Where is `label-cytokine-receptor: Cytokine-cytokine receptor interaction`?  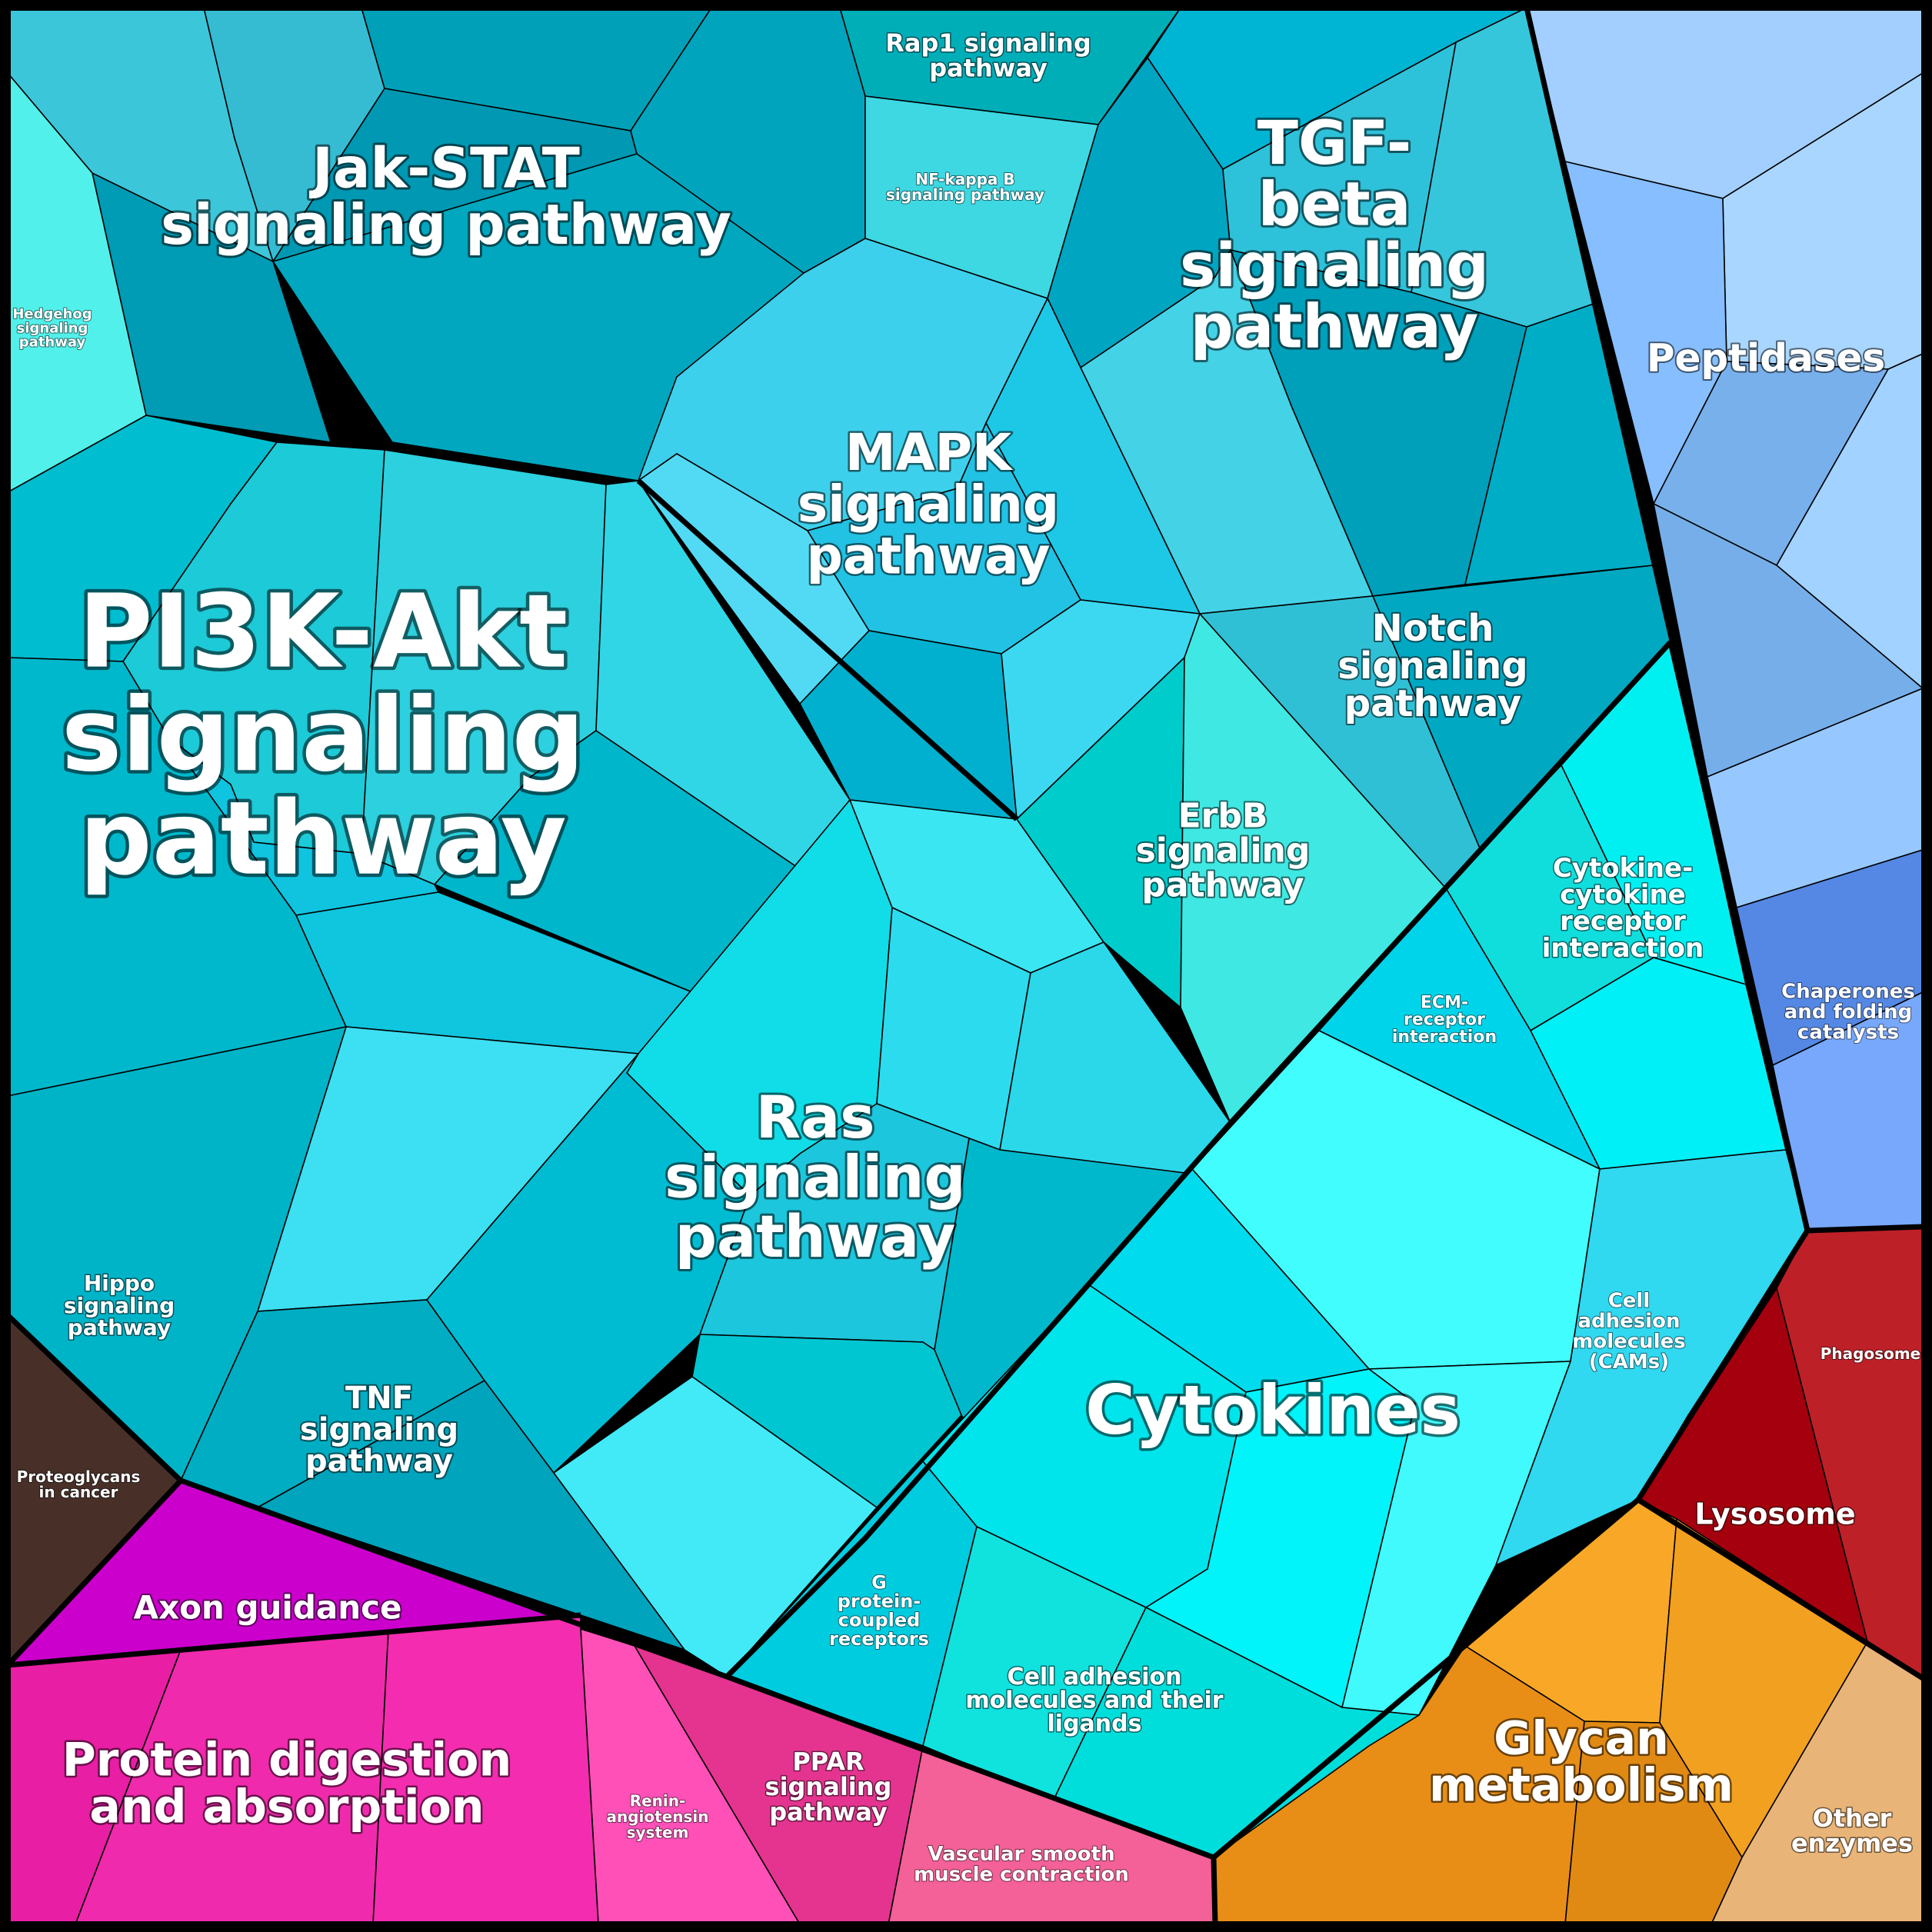
label-cytokine-receptor: Cytokine-cytokine receptor interaction is located at coordinates (1623, 908).